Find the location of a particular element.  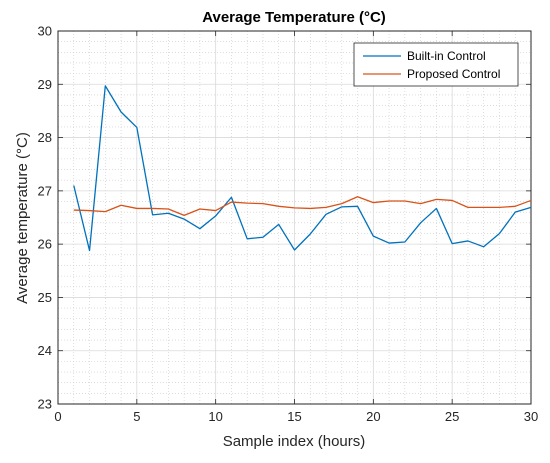

x-tick-label: 15 is located at coordinates (294, 416).